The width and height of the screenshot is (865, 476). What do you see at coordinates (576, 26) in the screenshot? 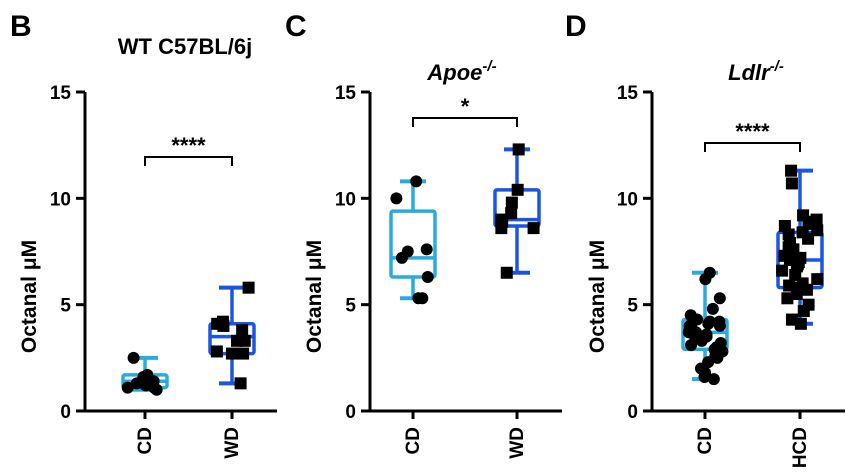
I see `panel-letter: D` at bounding box center [576, 26].